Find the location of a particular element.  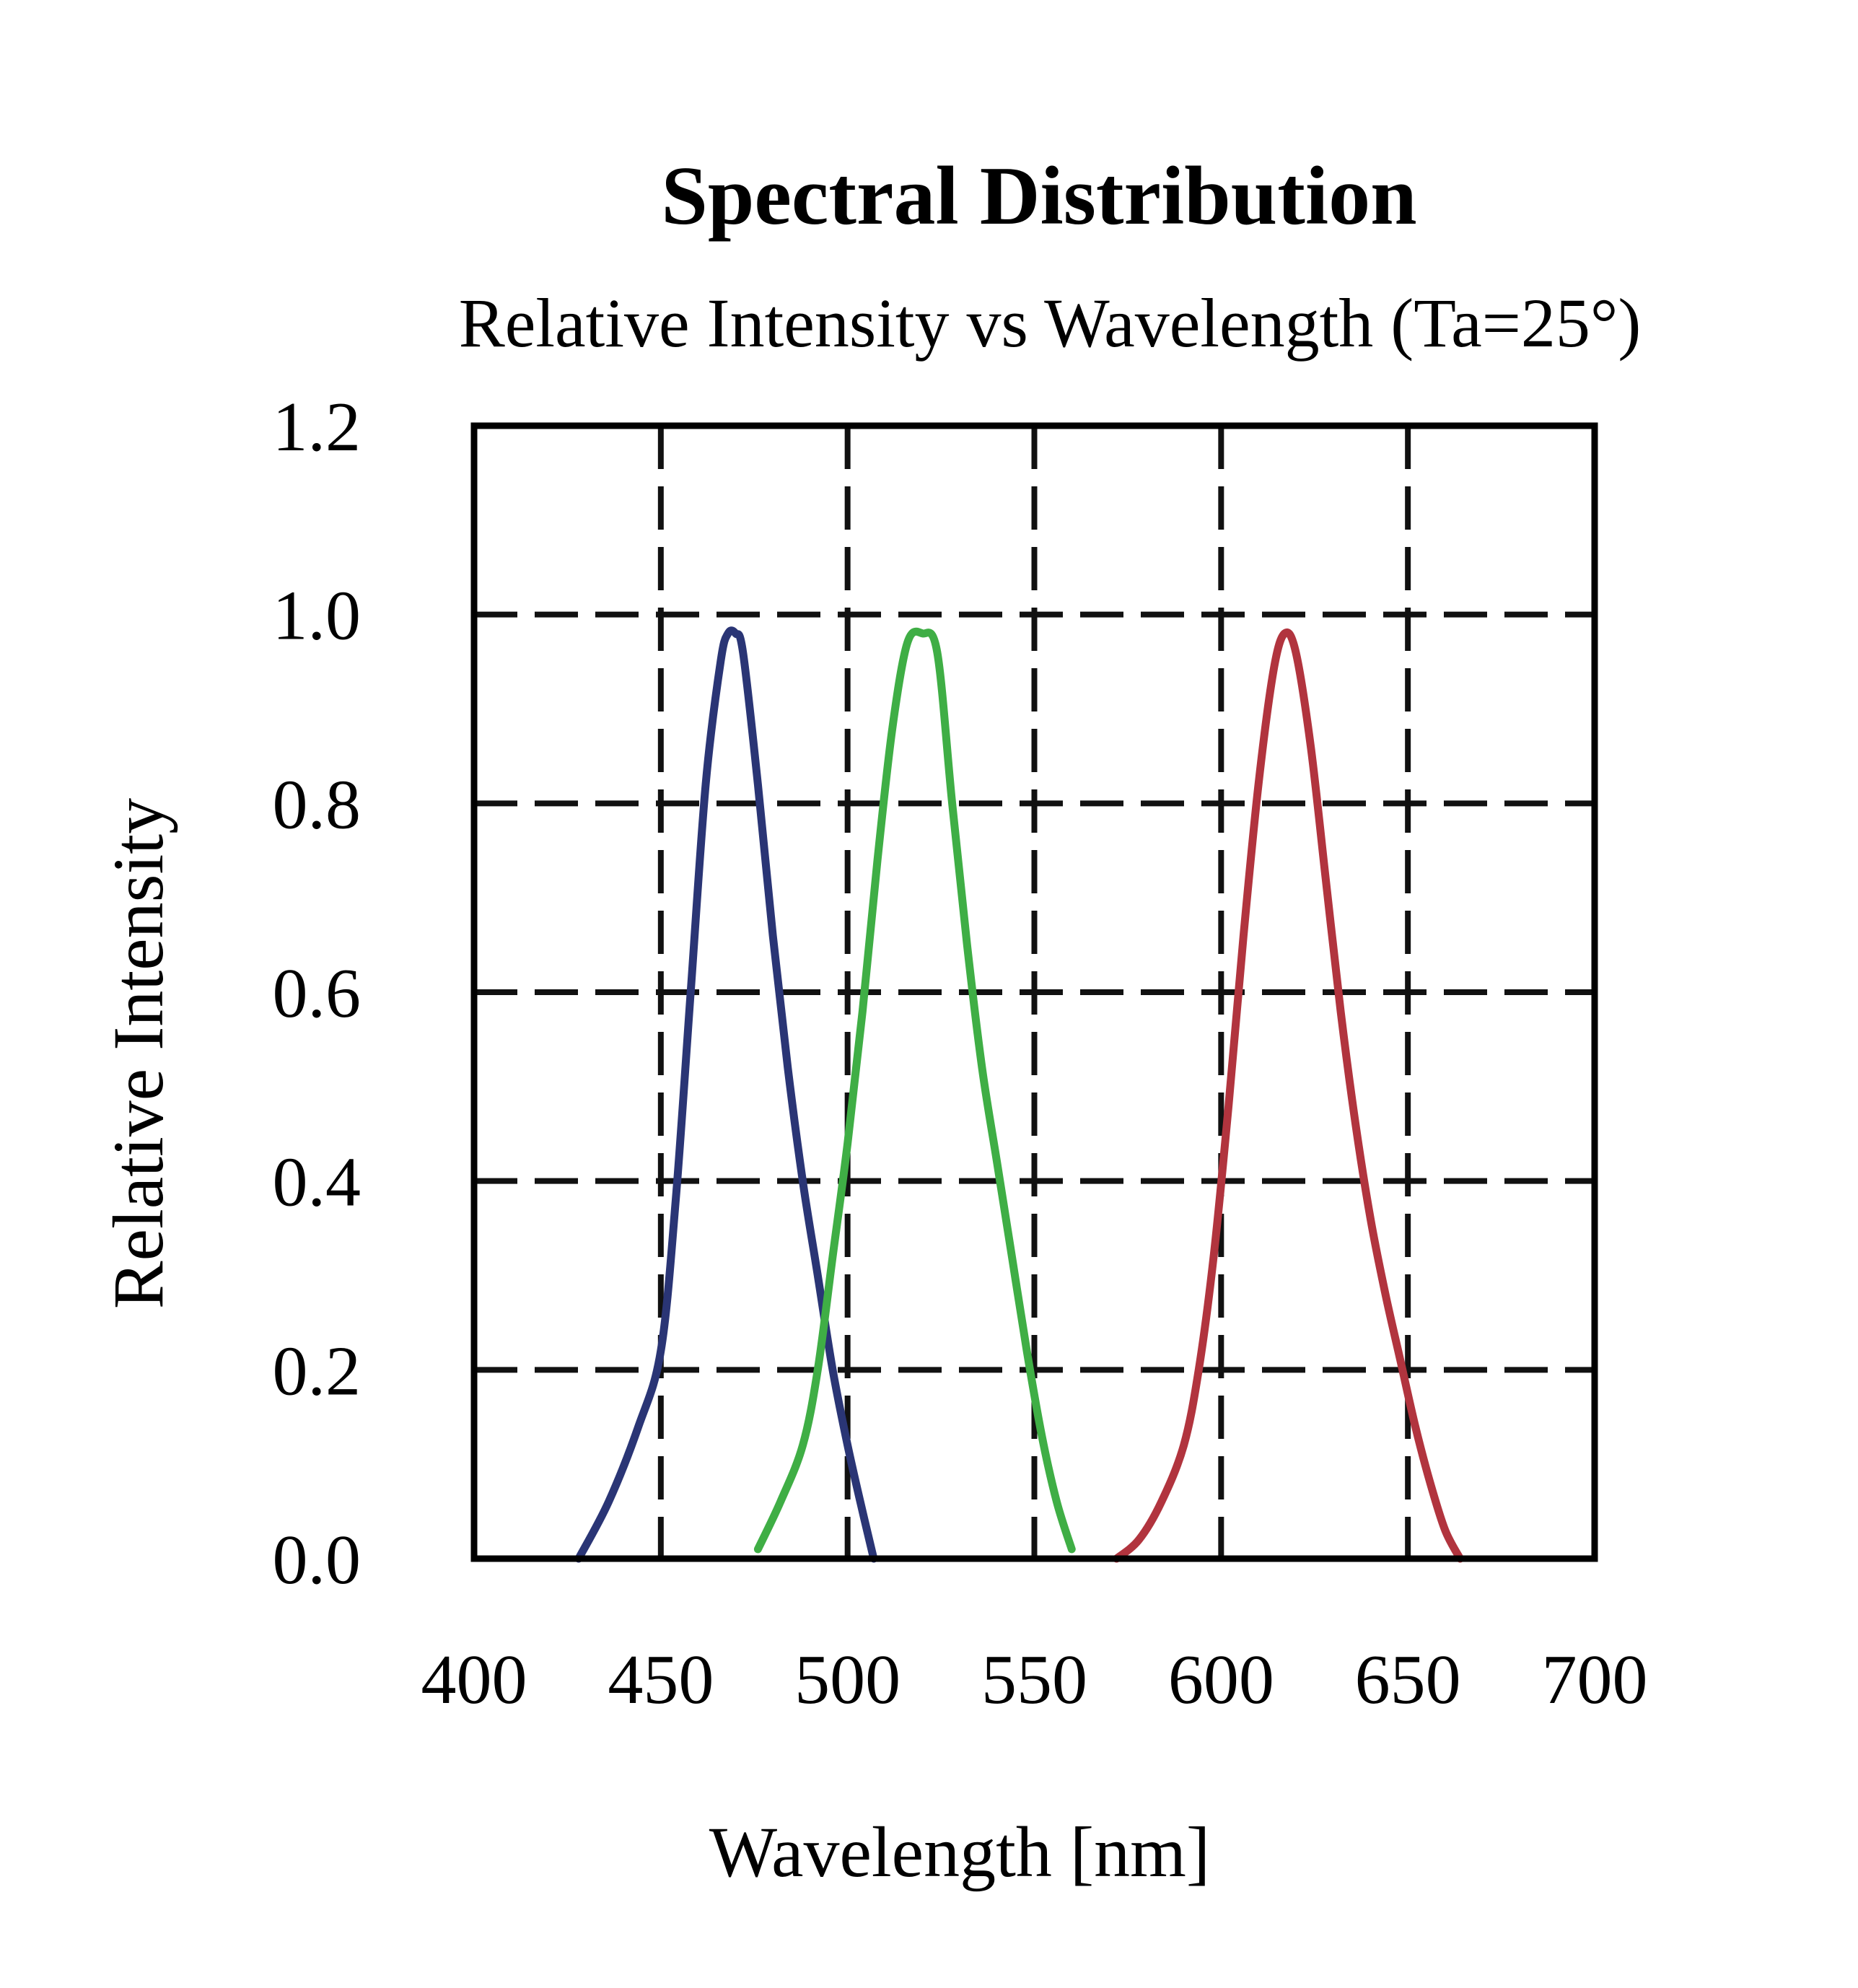

x-tick-labels: 400 450 500 550 600 650 700 is located at coordinates (1034, 1680).